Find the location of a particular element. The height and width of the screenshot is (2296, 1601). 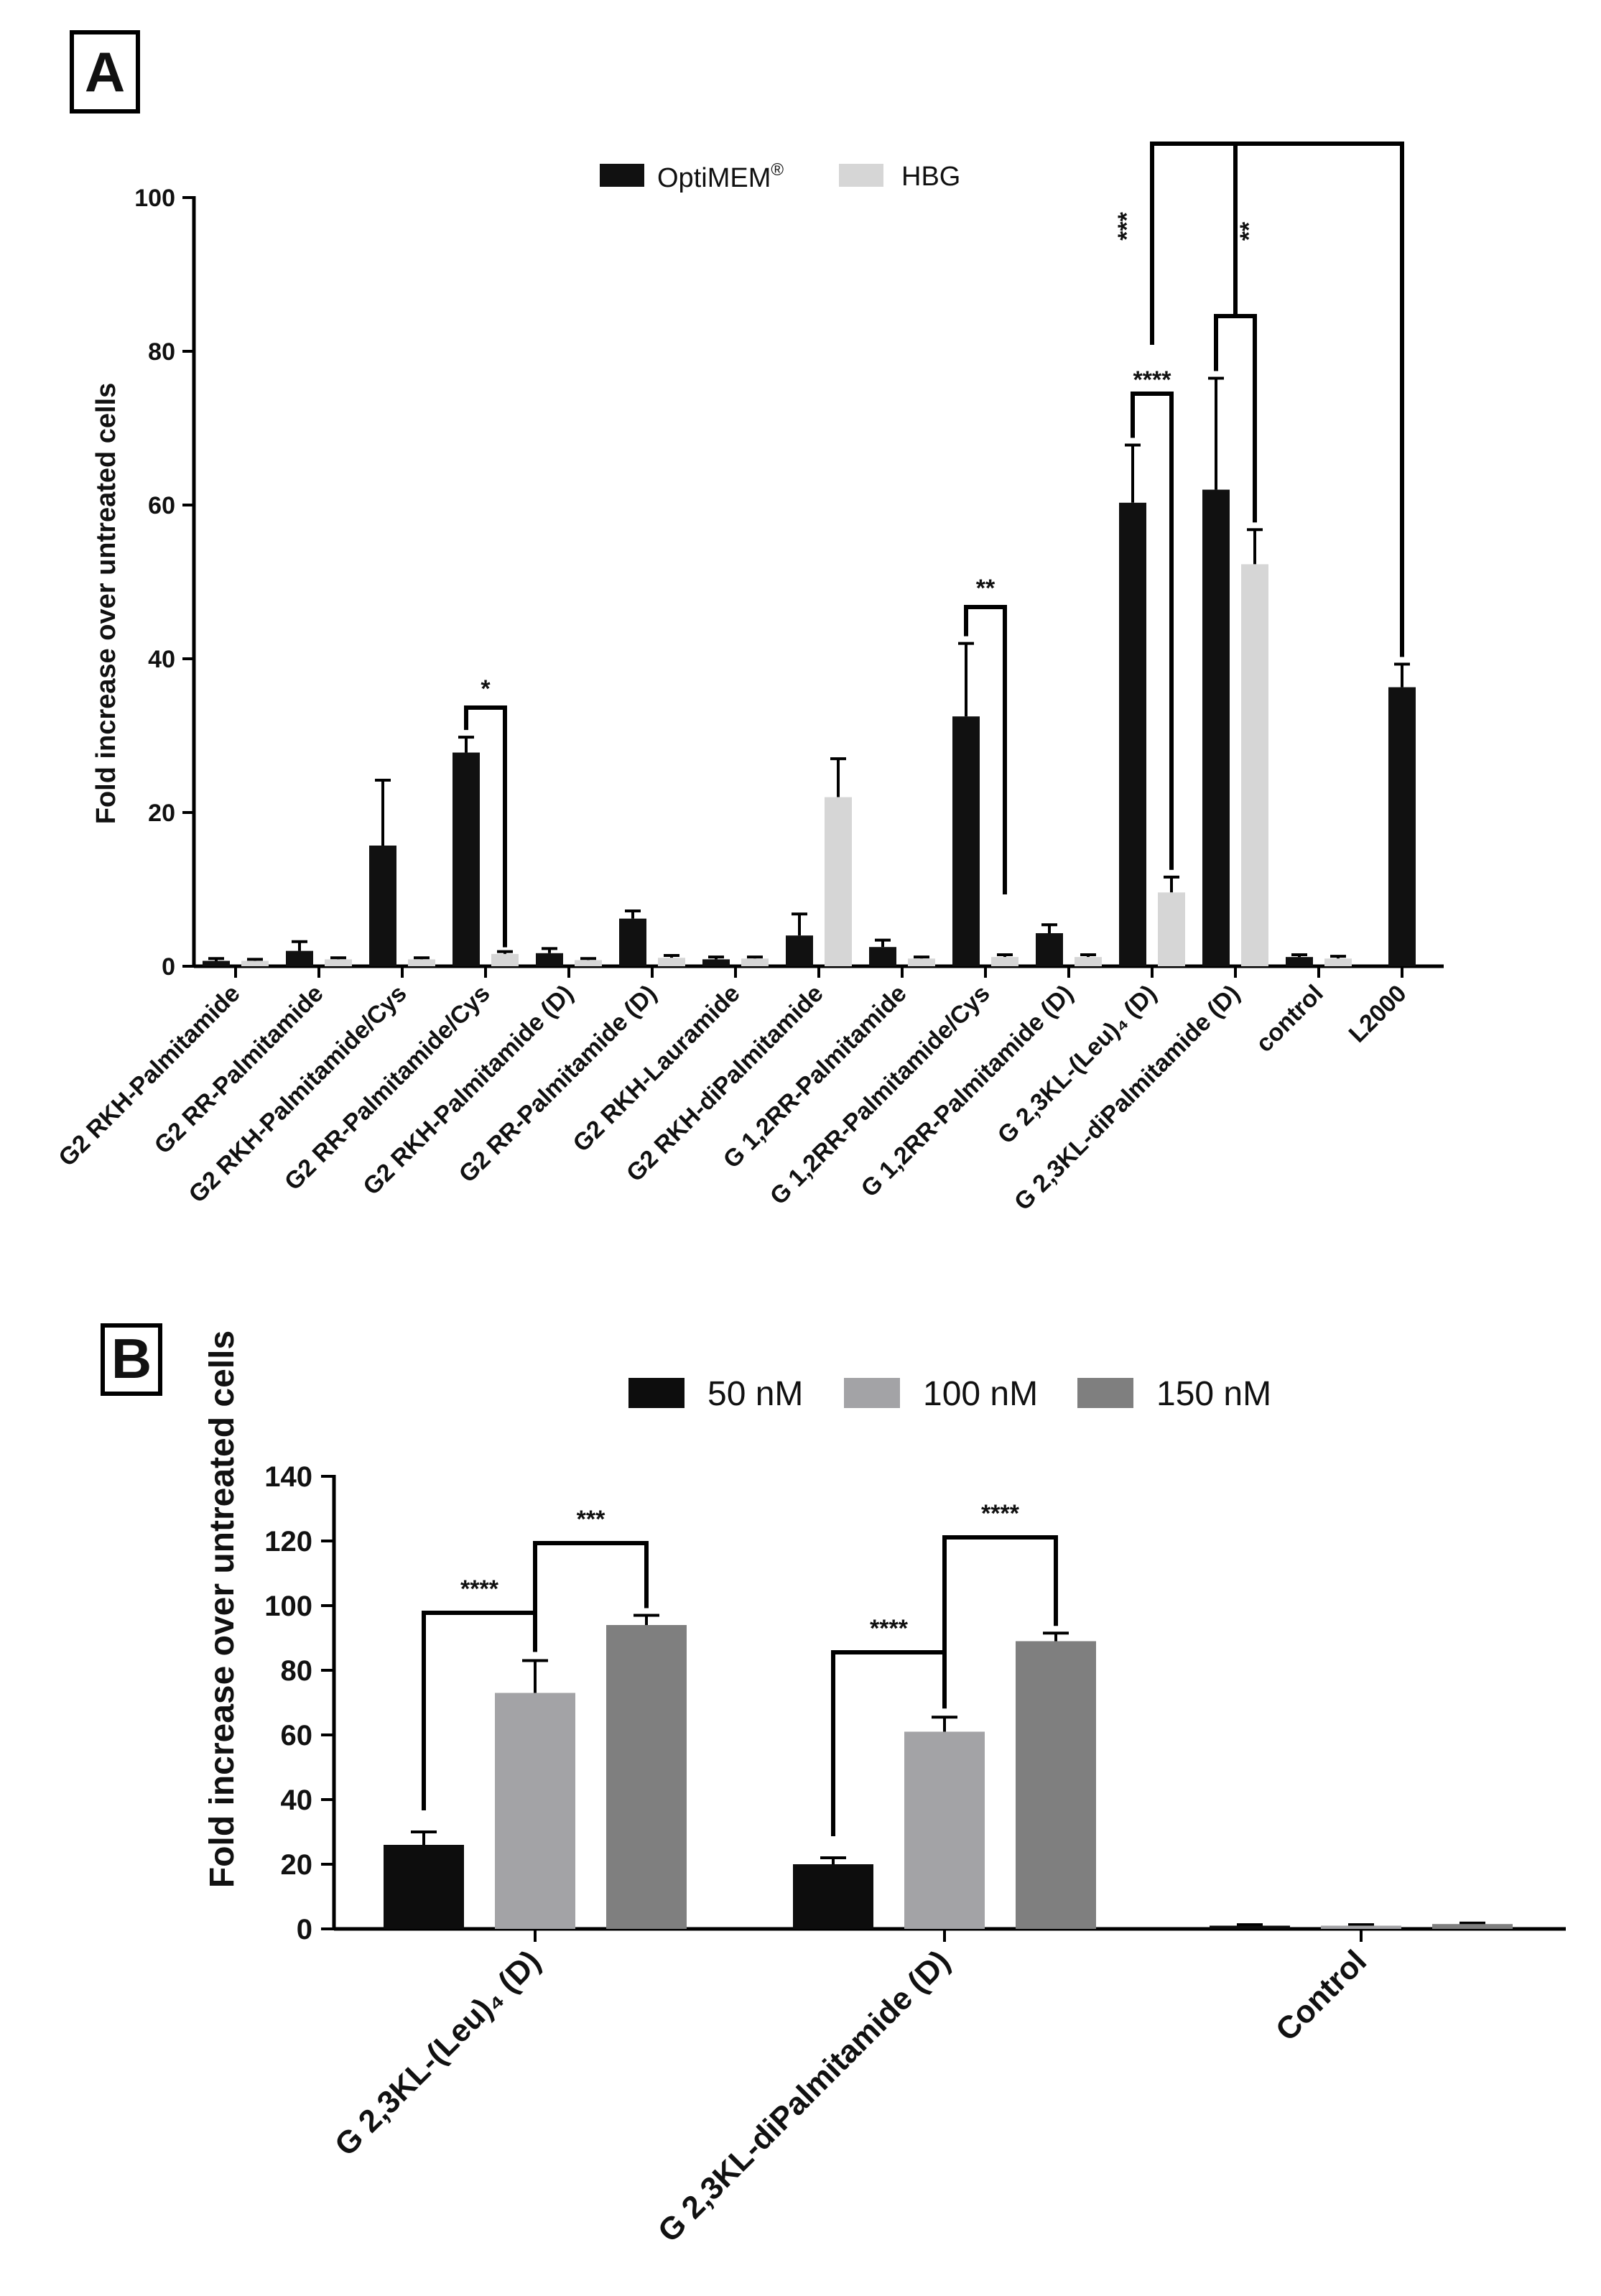

x-category-label: G2 RKH-Lauramide is located at coordinates (656, 1068).